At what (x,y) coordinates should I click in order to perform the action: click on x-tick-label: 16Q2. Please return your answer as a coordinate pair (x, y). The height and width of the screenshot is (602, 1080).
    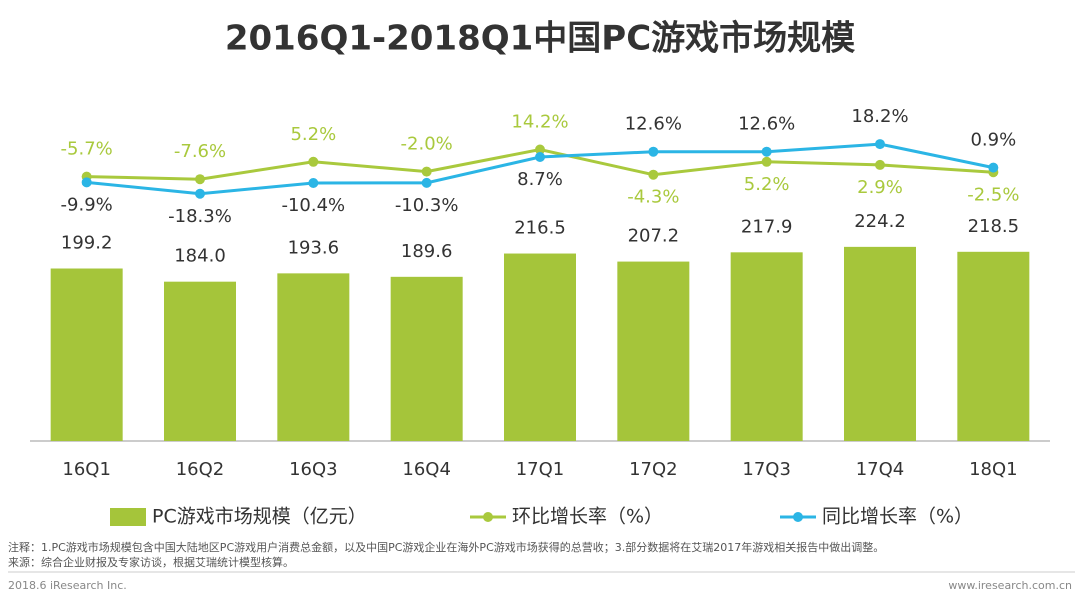
    Looking at the image, I should click on (200, 469).